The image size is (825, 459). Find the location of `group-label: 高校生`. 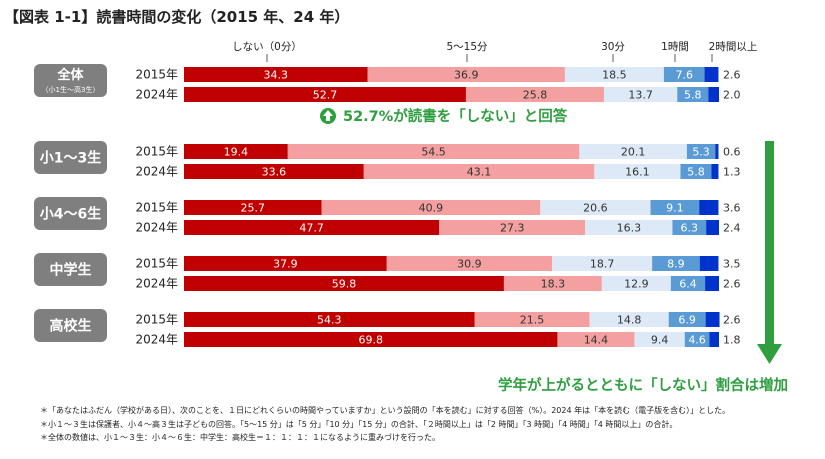

group-label: 高校生 is located at coordinates (71, 326).